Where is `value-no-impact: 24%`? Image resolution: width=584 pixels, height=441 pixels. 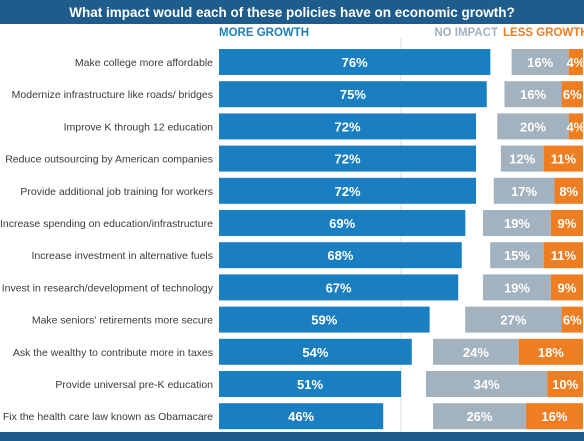 value-no-impact: 24% is located at coordinates (476, 352).